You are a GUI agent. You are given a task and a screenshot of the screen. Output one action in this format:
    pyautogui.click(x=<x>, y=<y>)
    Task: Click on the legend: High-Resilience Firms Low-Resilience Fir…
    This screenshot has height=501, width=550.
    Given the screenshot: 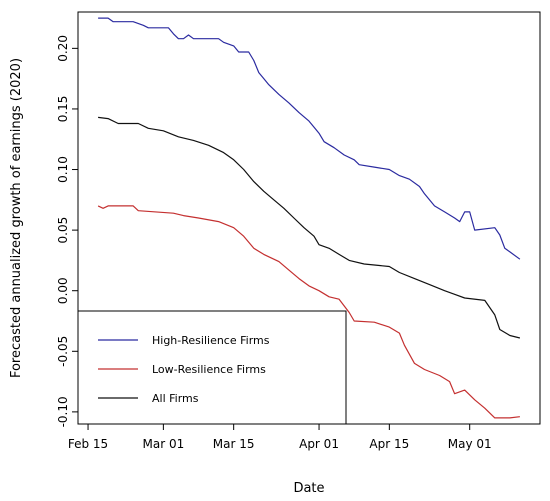 What is the action you would take?
    pyautogui.click(x=212, y=367)
    